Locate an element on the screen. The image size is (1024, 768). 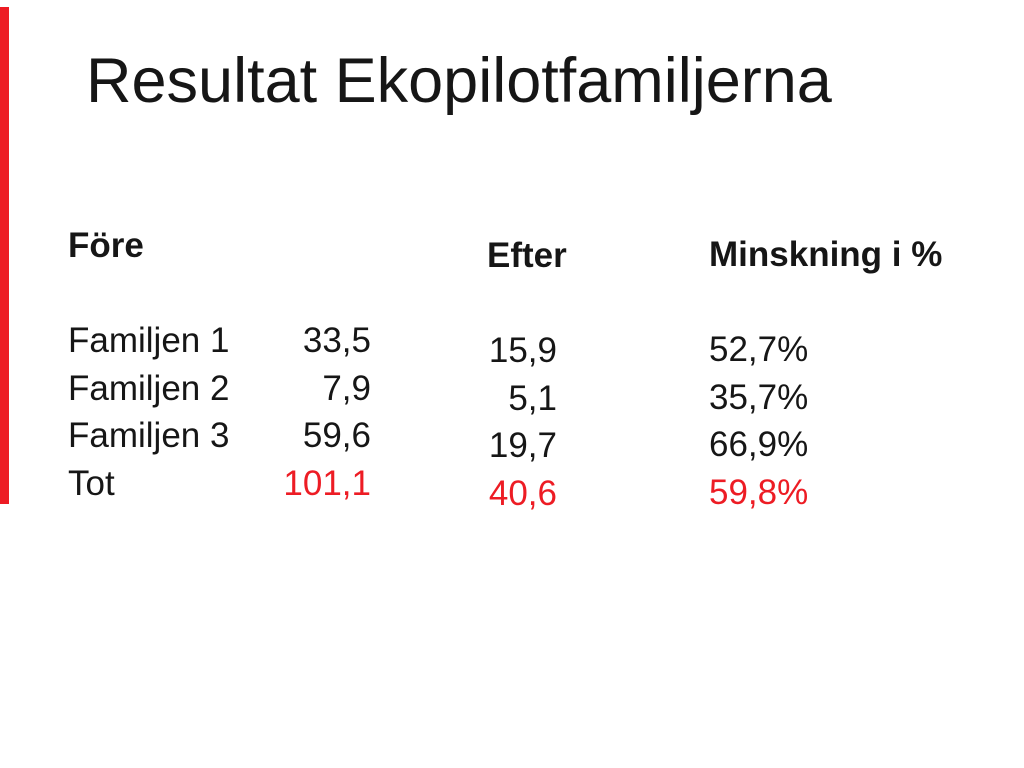
row-label: Tot is located at coordinates (91, 483).